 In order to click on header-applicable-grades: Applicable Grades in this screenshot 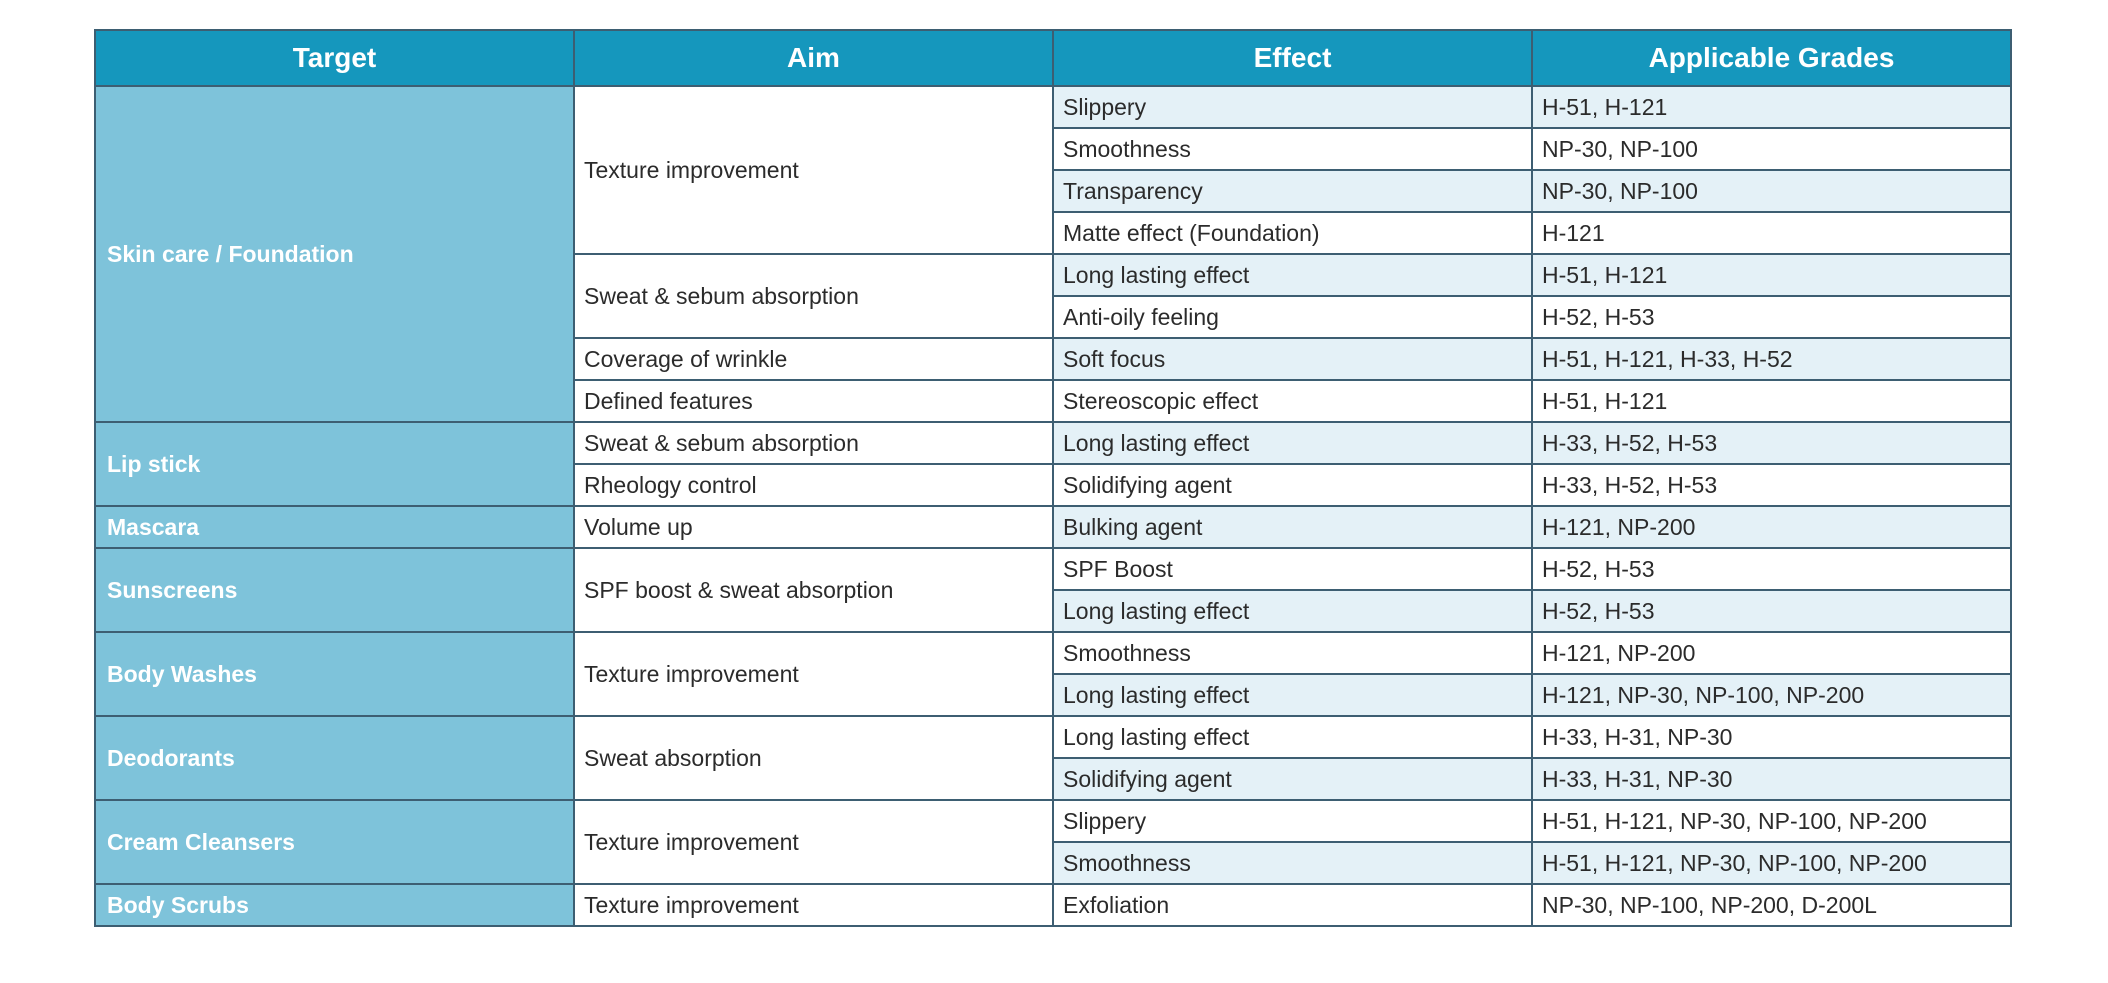, I will do `click(1771, 58)`.